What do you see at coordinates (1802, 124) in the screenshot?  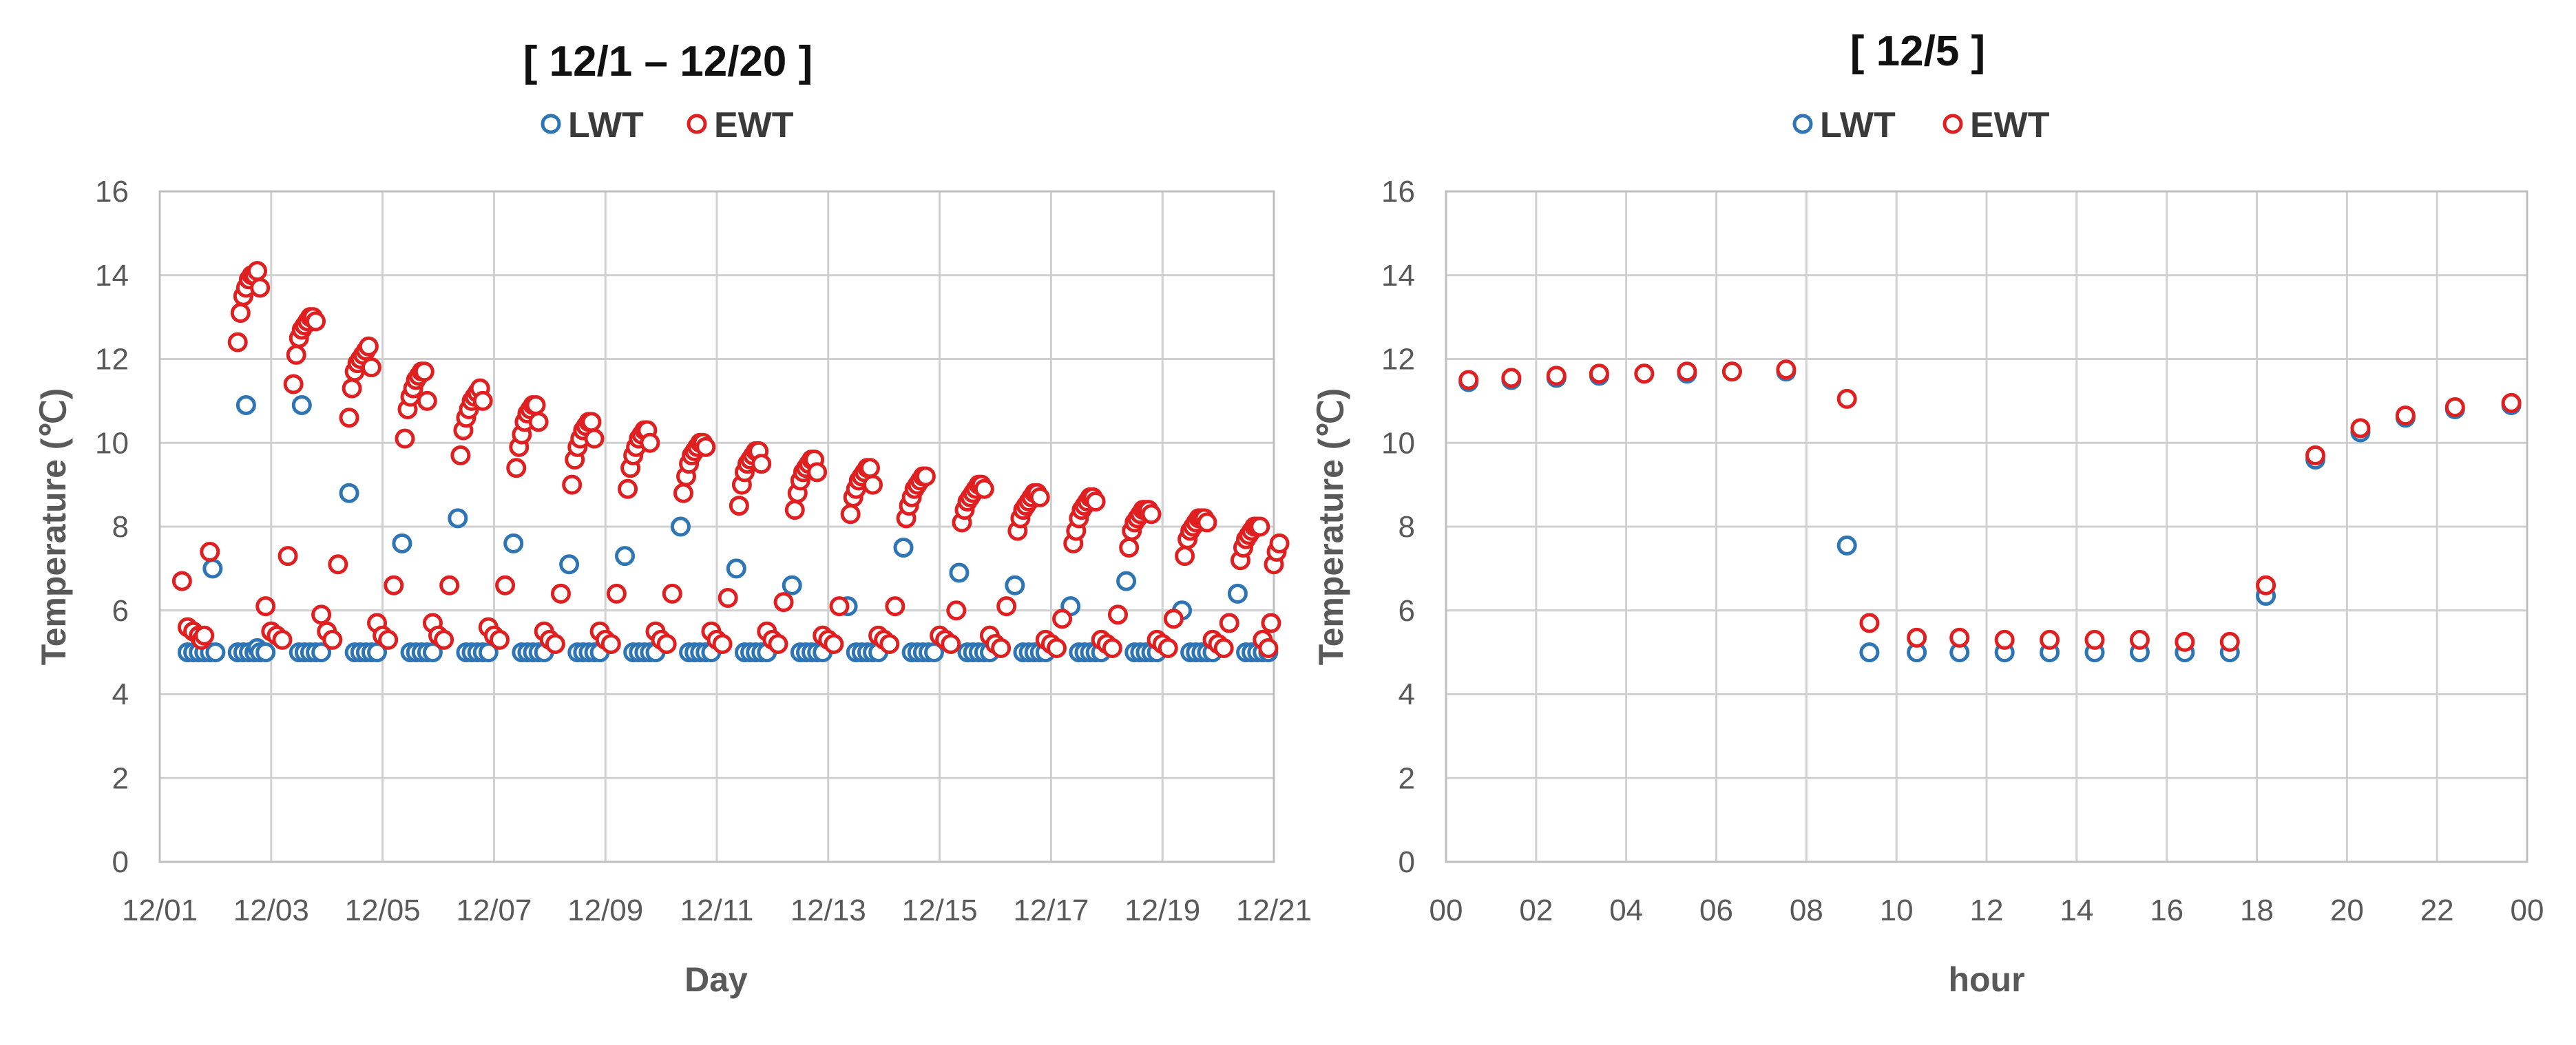 I see `legend-marker-lwt-right` at bounding box center [1802, 124].